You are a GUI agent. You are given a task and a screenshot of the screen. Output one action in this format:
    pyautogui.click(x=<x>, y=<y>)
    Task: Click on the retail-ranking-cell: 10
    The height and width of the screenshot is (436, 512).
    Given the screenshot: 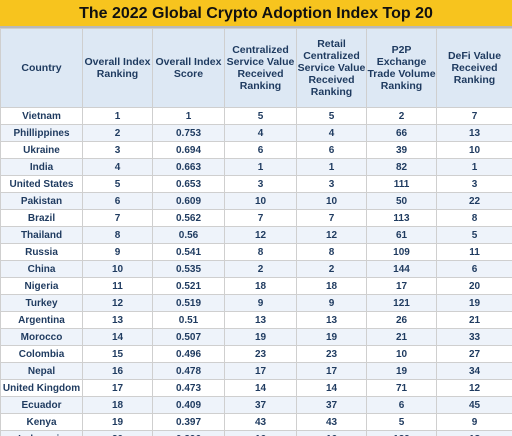 What is the action you would take?
    pyautogui.click(x=331, y=201)
    